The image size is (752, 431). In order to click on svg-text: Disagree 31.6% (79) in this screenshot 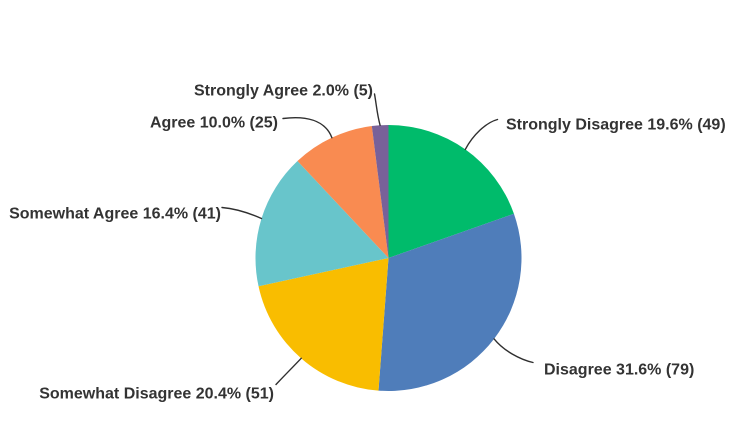, I will do `click(619, 370)`.